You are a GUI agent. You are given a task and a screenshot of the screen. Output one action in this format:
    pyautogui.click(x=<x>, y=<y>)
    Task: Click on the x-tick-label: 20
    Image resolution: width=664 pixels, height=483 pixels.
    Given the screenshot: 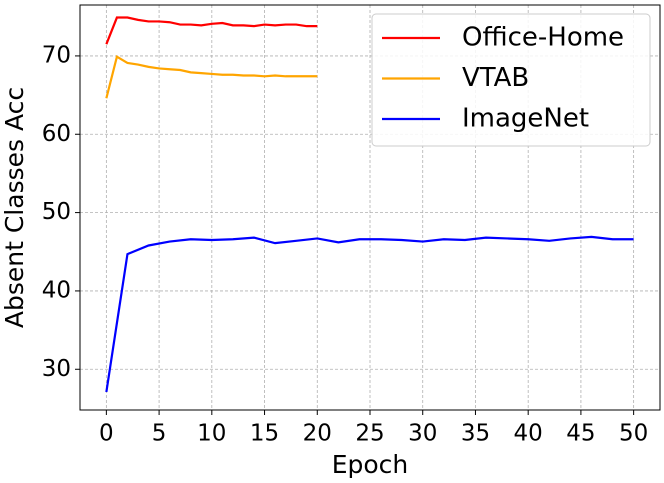 What is the action you would take?
    pyautogui.click(x=317, y=434)
    